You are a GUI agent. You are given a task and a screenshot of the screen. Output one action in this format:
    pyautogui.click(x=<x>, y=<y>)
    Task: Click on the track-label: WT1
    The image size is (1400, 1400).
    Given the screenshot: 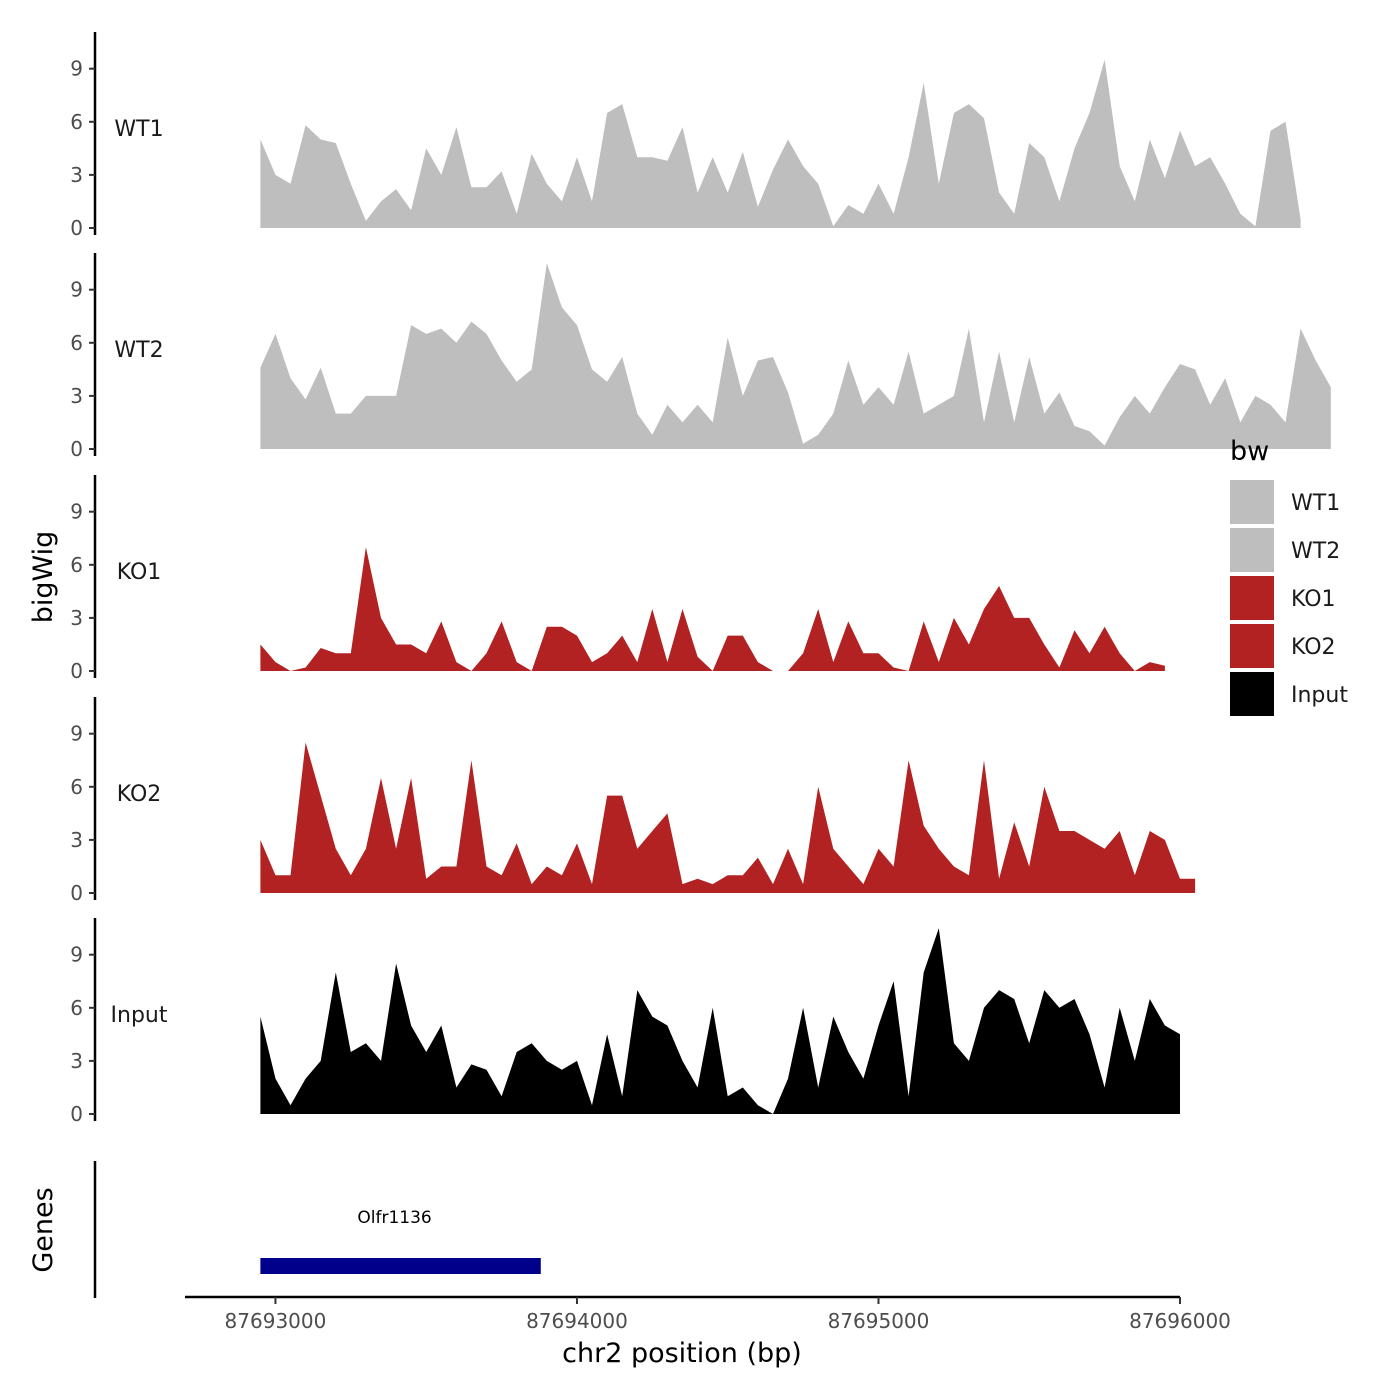 What is the action you would take?
    pyautogui.click(x=138, y=129)
    